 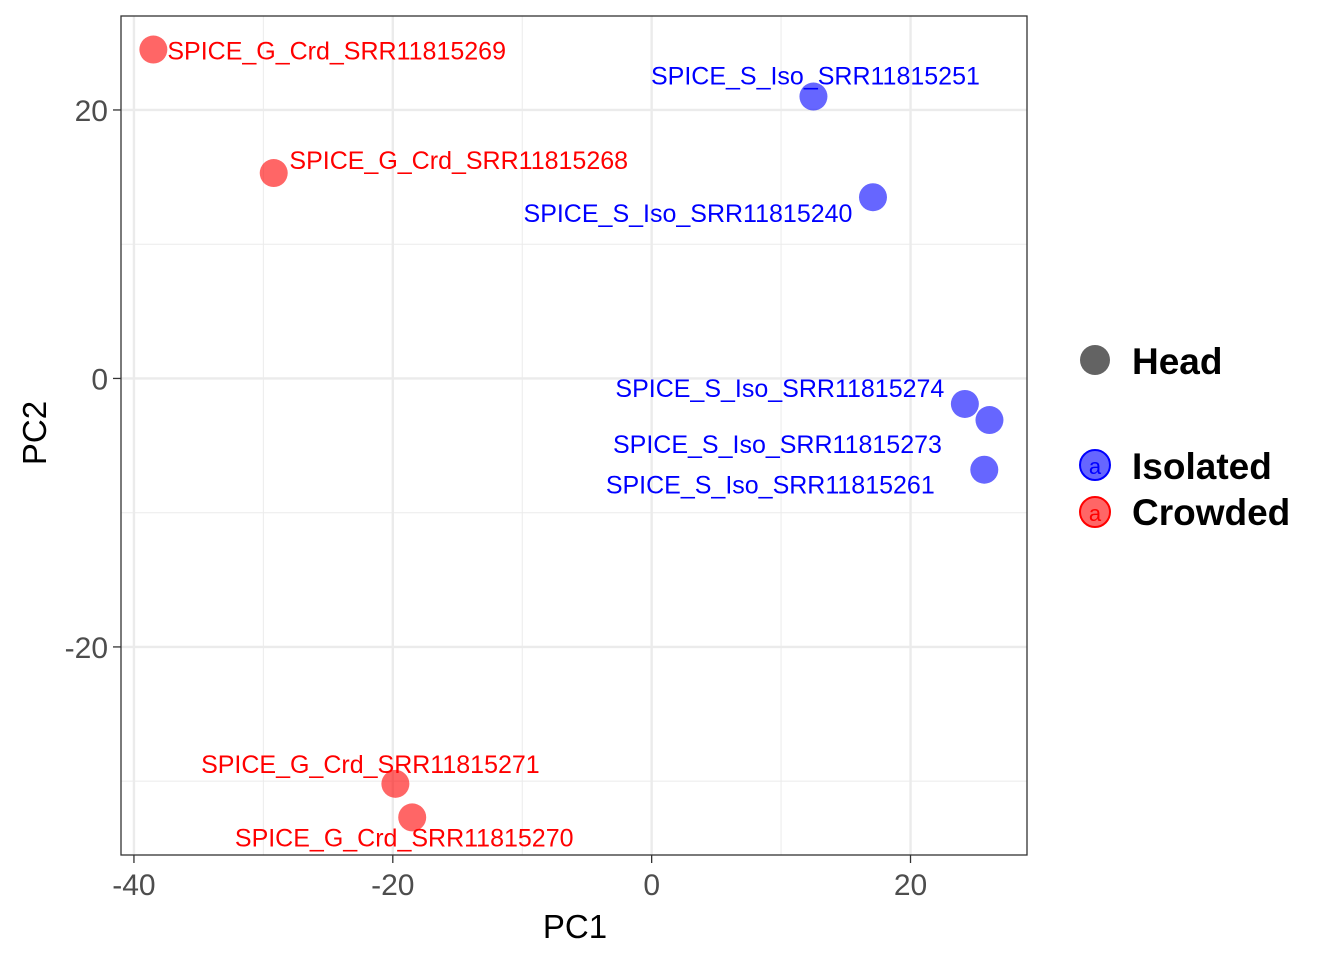 What do you see at coordinates (777, 445) in the screenshot?
I see `data-point-label: SPICE_S_Iso_SRR11815273` at bounding box center [777, 445].